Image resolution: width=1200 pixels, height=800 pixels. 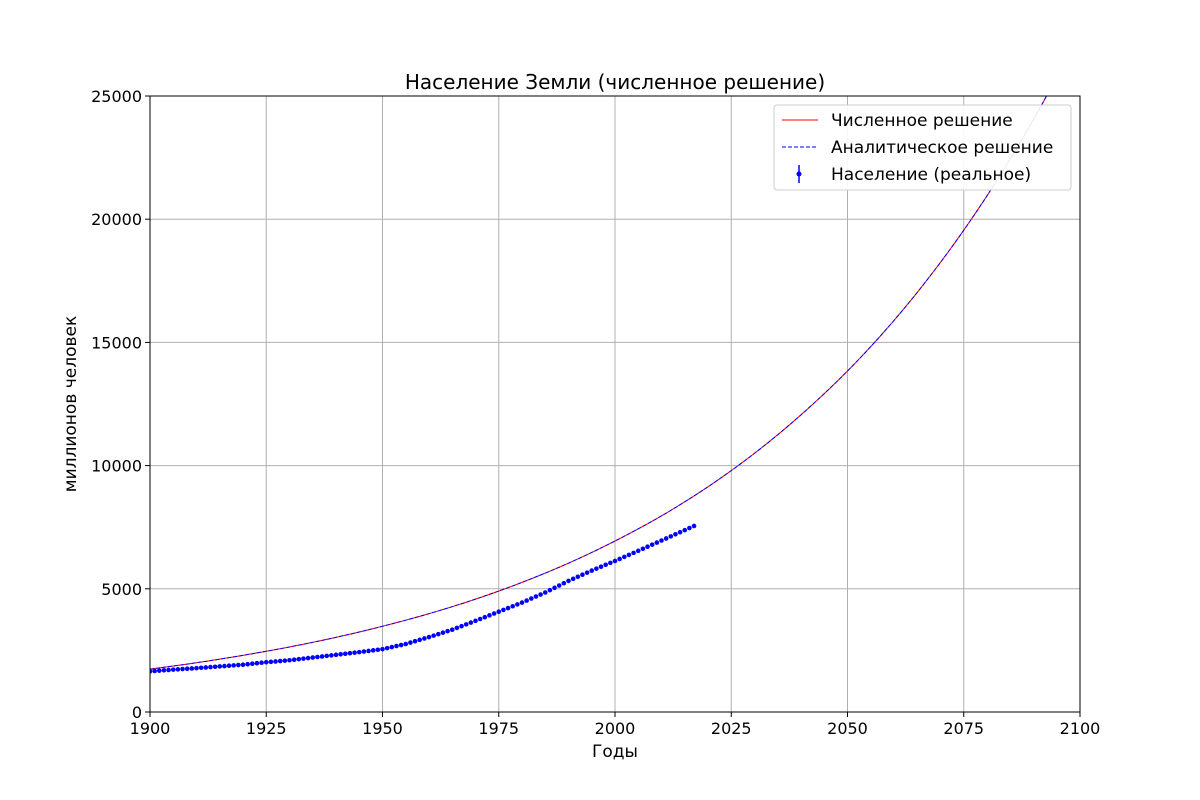 I want to click on x-tick-label: 2100, so click(x=1080, y=728).